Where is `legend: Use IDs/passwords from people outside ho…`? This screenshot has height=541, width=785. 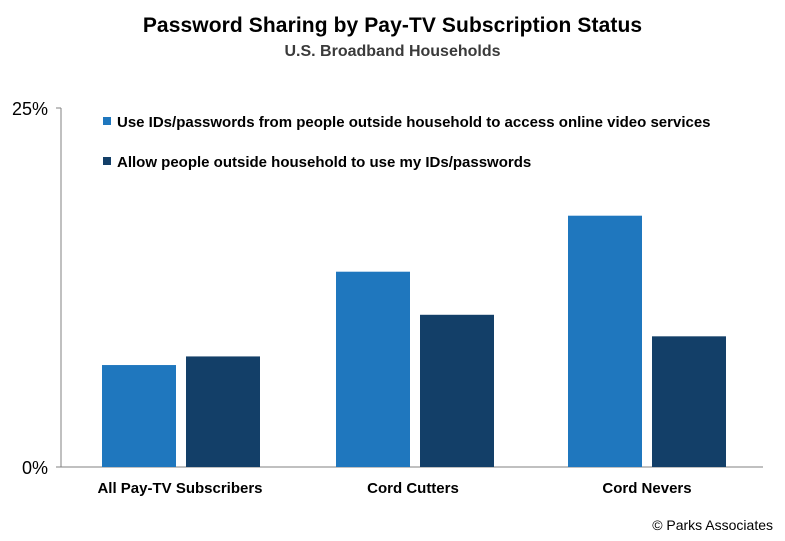 legend: Use IDs/passwords from people outside ho… is located at coordinates (407, 142).